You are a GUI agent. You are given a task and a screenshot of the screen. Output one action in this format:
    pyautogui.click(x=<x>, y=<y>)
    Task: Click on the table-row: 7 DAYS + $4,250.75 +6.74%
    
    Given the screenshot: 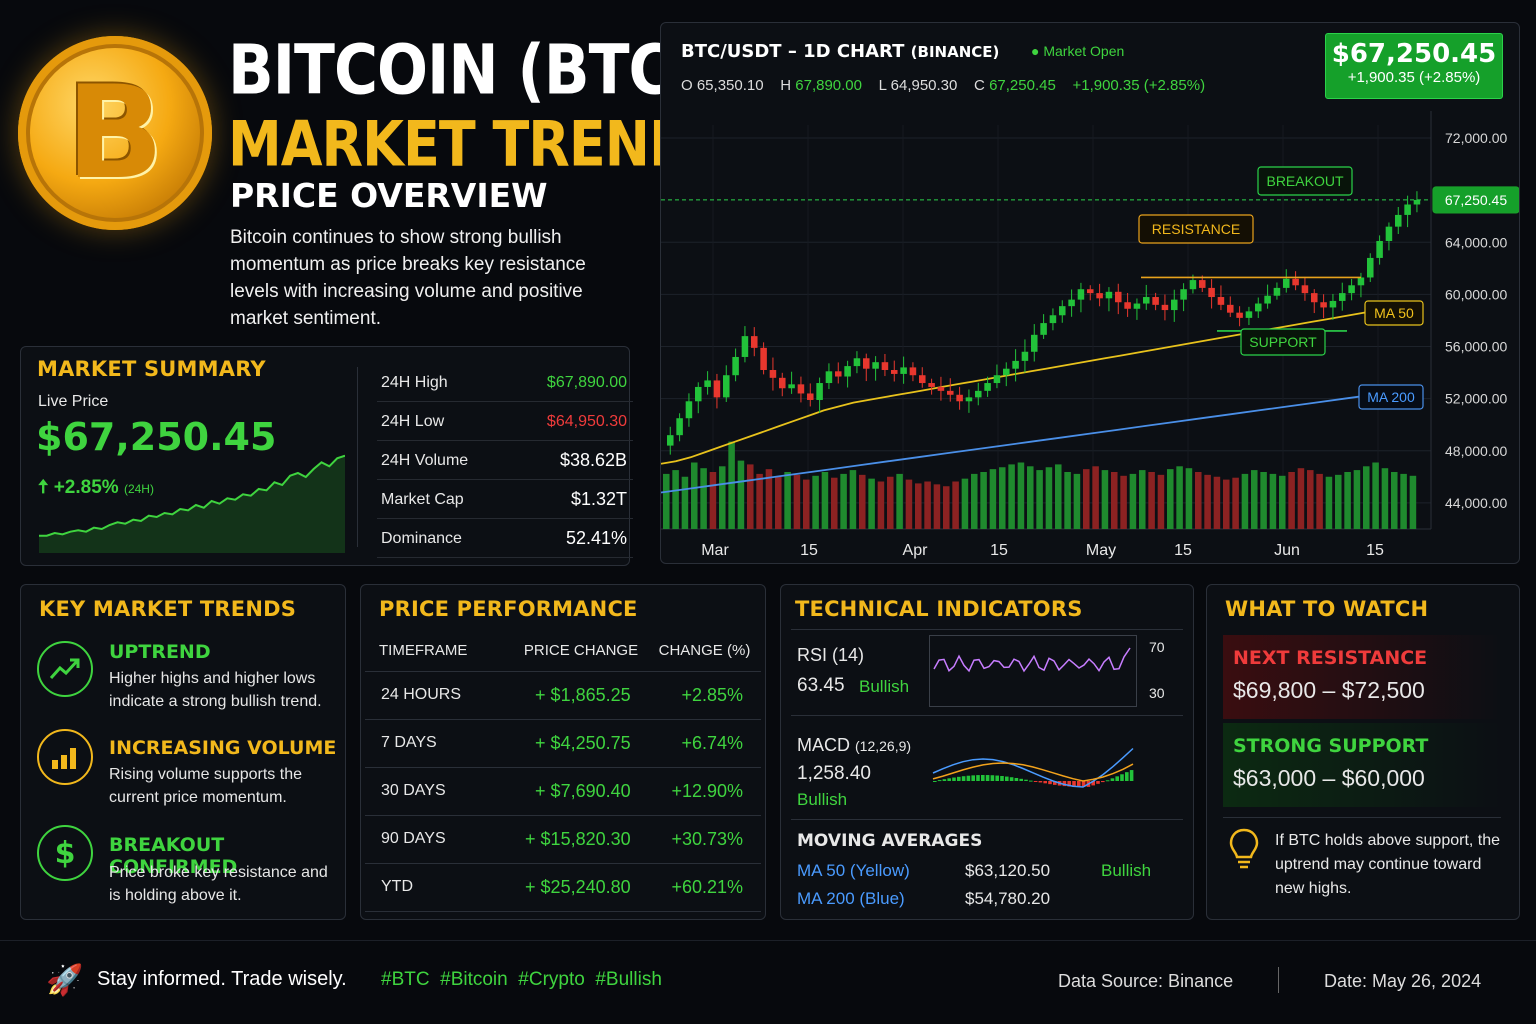 What is the action you would take?
    pyautogui.click(x=563, y=743)
    